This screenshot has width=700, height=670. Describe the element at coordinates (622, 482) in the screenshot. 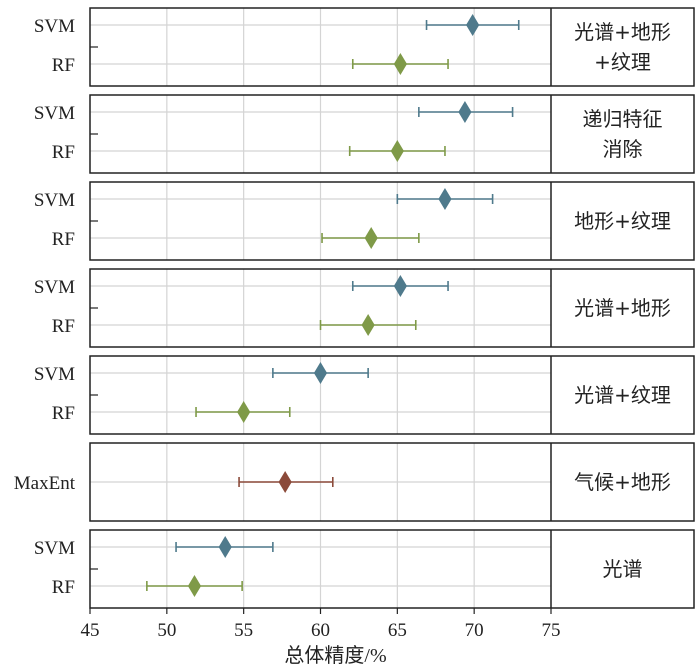

I see `group-label: 气候+地形` at that location.